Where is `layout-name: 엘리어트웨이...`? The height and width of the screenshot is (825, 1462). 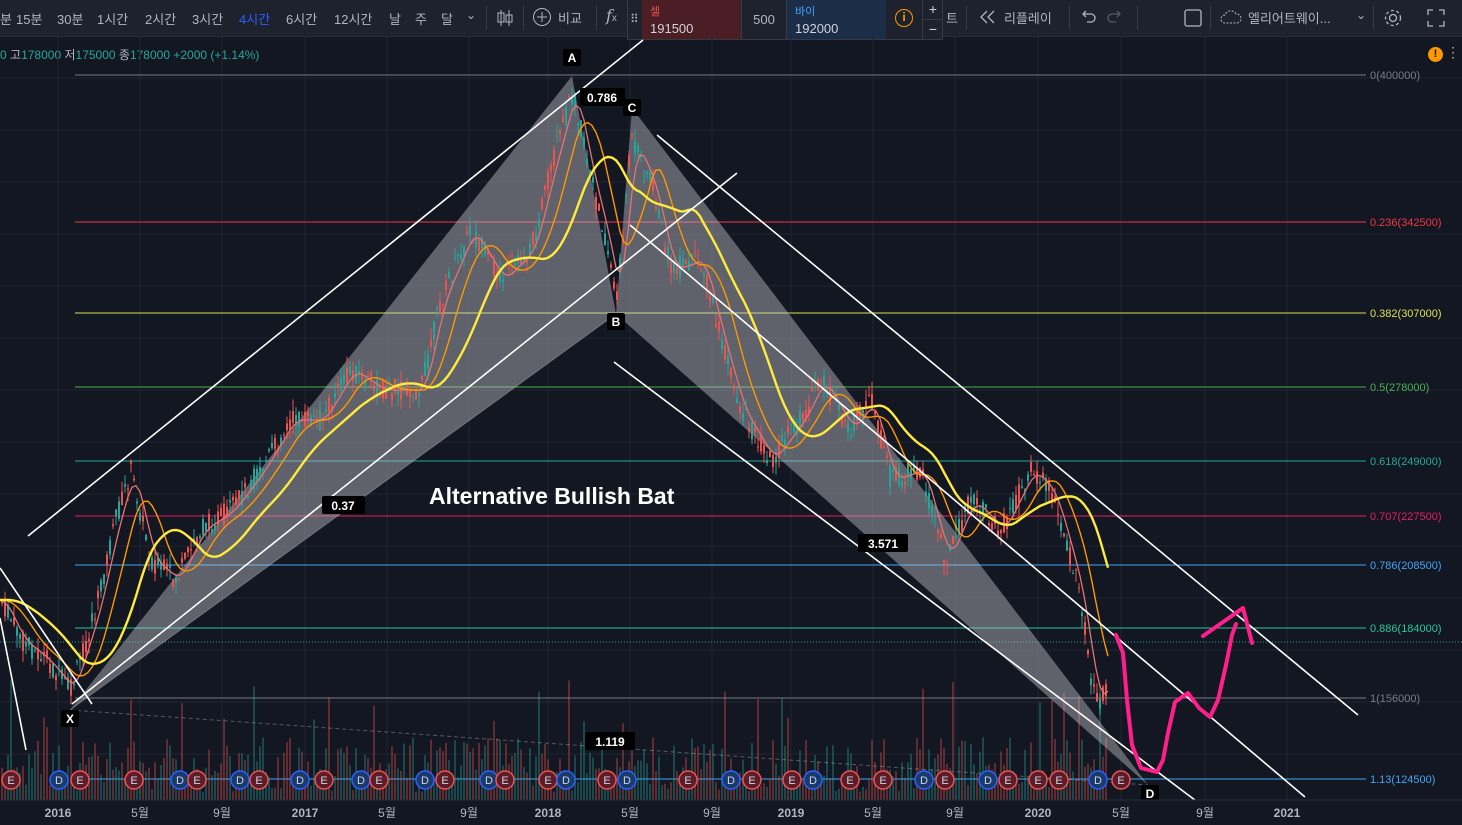 layout-name: 엘리어트웨이... is located at coordinates (1289, 18).